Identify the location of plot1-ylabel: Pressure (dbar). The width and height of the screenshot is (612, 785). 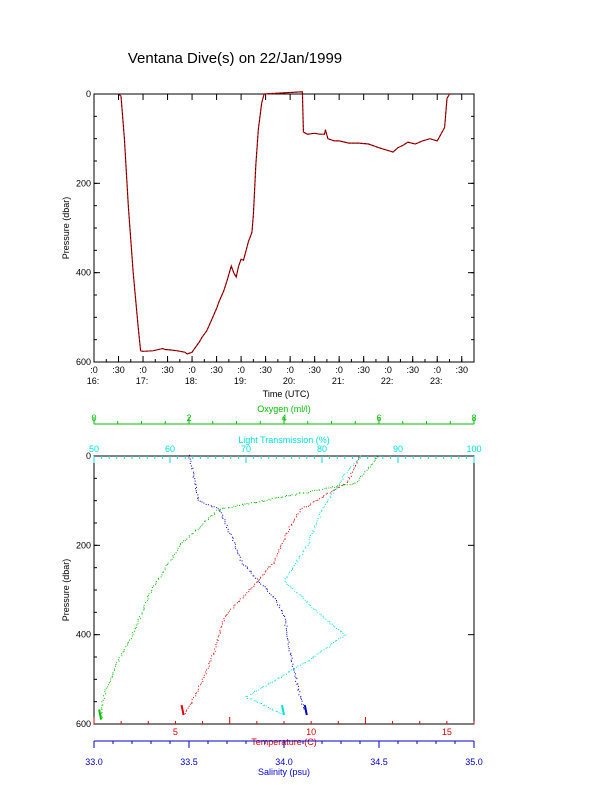
(66, 228).